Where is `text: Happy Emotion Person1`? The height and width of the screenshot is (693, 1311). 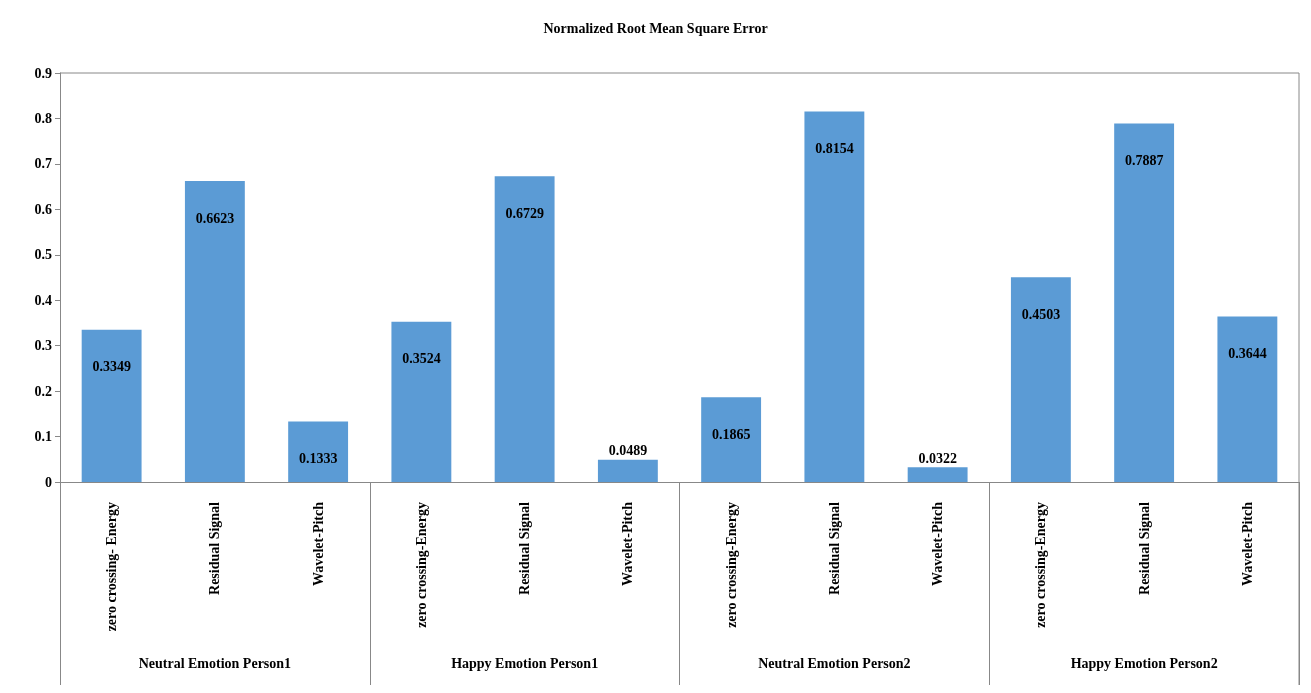 text: Happy Emotion Person1 is located at coordinates (525, 663).